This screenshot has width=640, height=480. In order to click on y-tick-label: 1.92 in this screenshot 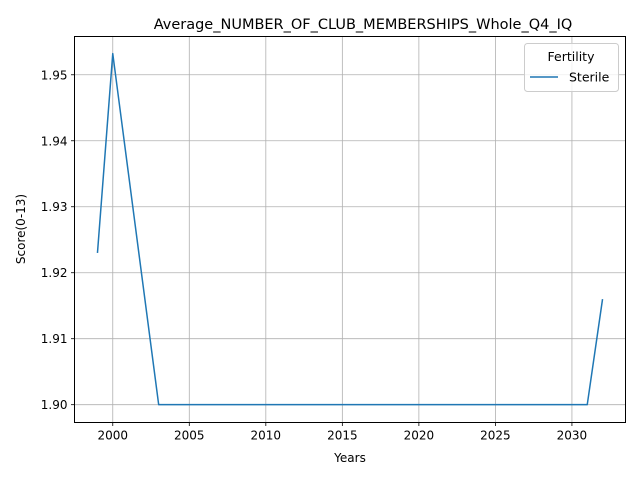, I will do `click(54, 273)`.